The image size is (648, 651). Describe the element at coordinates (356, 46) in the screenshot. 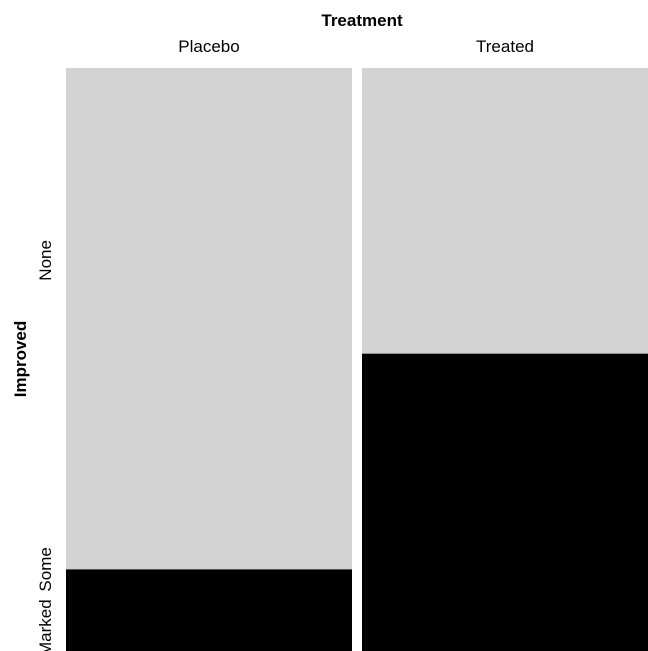

I see `x-tick-labels: Placebo Treated` at that location.